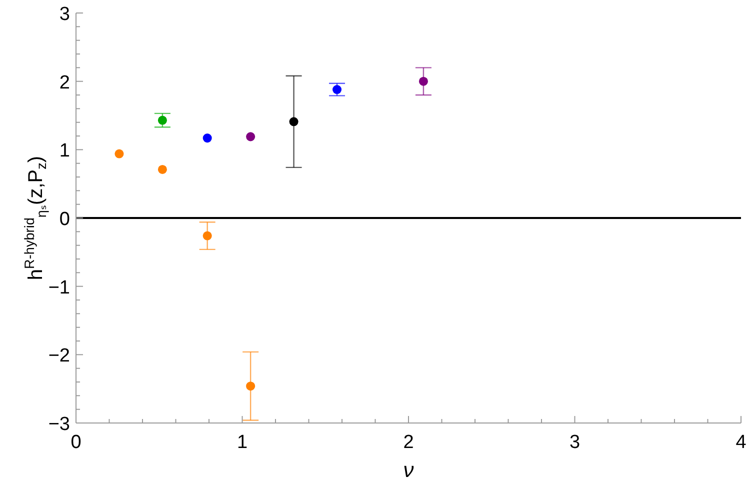 The image size is (747, 487). Describe the element at coordinates (59, 356) in the screenshot. I see `y-tick-label: −2` at that location.